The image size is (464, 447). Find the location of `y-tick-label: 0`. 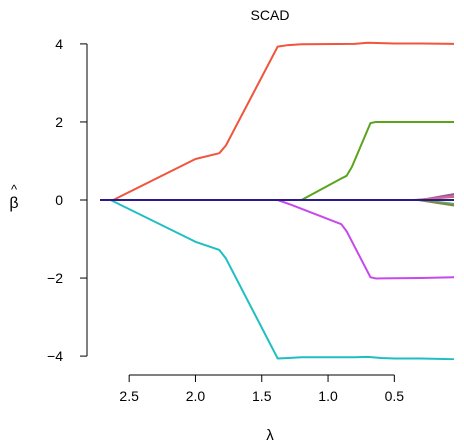

y-tick-label: 0 is located at coordinates (59, 200).